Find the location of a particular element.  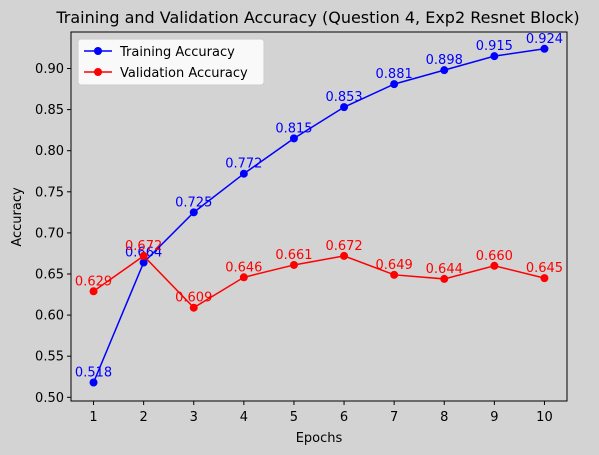

x-tick-label: 8 is located at coordinates (444, 417).